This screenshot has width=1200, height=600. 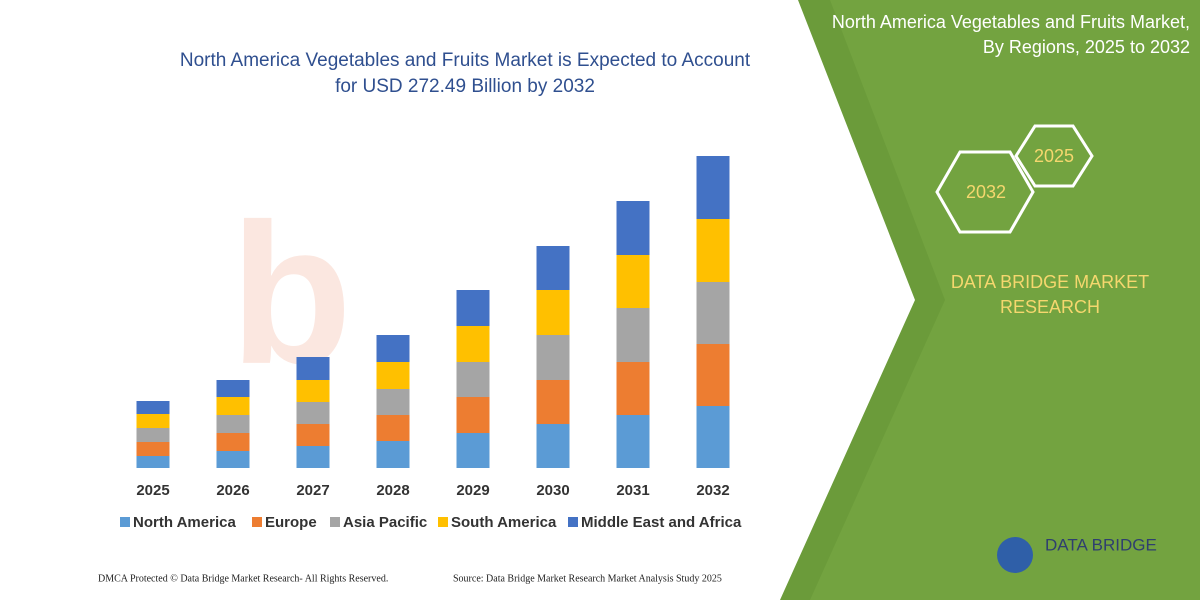 What do you see at coordinates (392, 490) in the screenshot?
I see `x-tick-label: 2028` at bounding box center [392, 490].